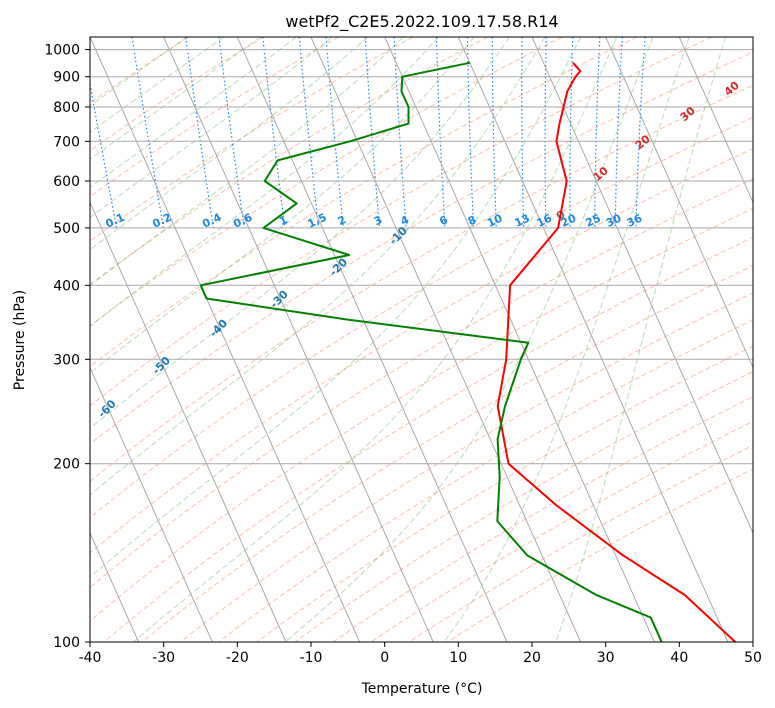 This screenshot has width=775, height=708. I want to click on mixing-ratio-label: 13, so click(522, 221).